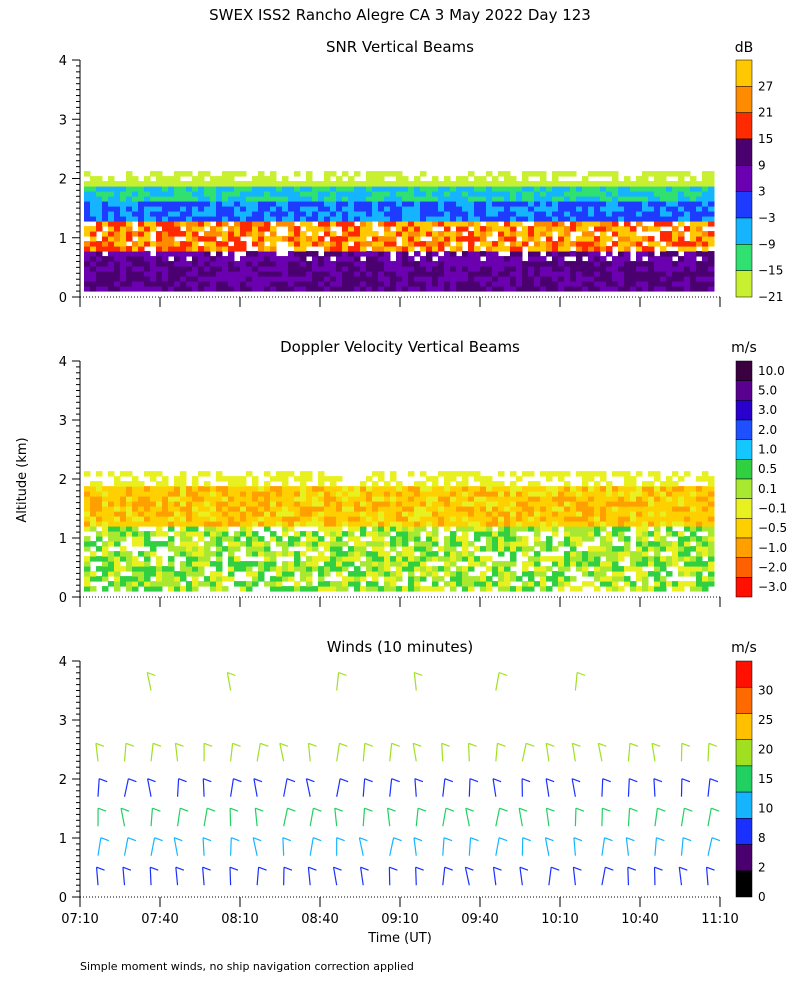 Image resolution: width=800 pixels, height=1000 pixels. I want to click on colorbar-swatch, so click(744, 231).